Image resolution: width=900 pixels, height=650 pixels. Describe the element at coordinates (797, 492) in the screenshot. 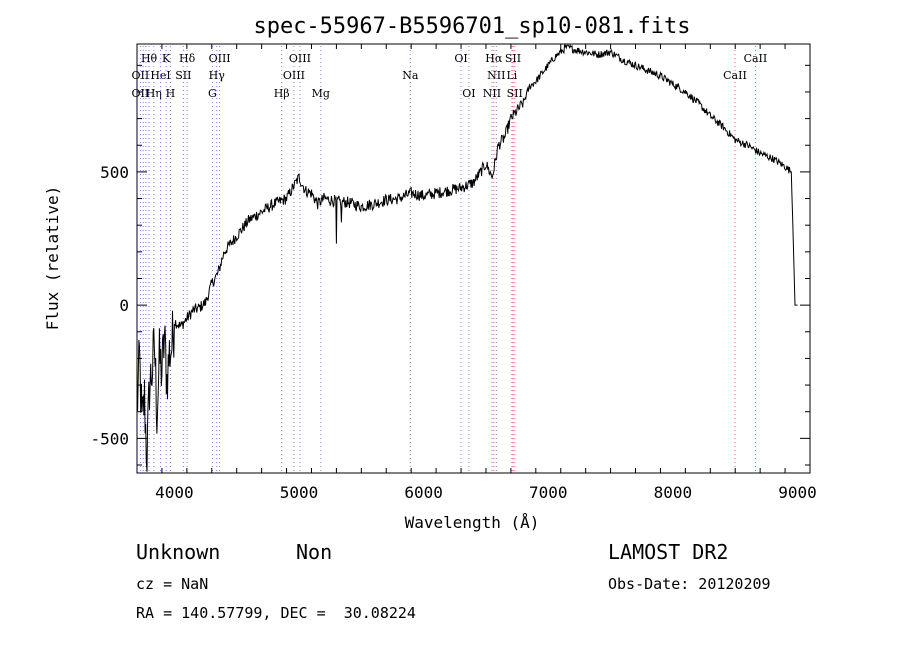

I see `x-tick-label: 9000` at that location.